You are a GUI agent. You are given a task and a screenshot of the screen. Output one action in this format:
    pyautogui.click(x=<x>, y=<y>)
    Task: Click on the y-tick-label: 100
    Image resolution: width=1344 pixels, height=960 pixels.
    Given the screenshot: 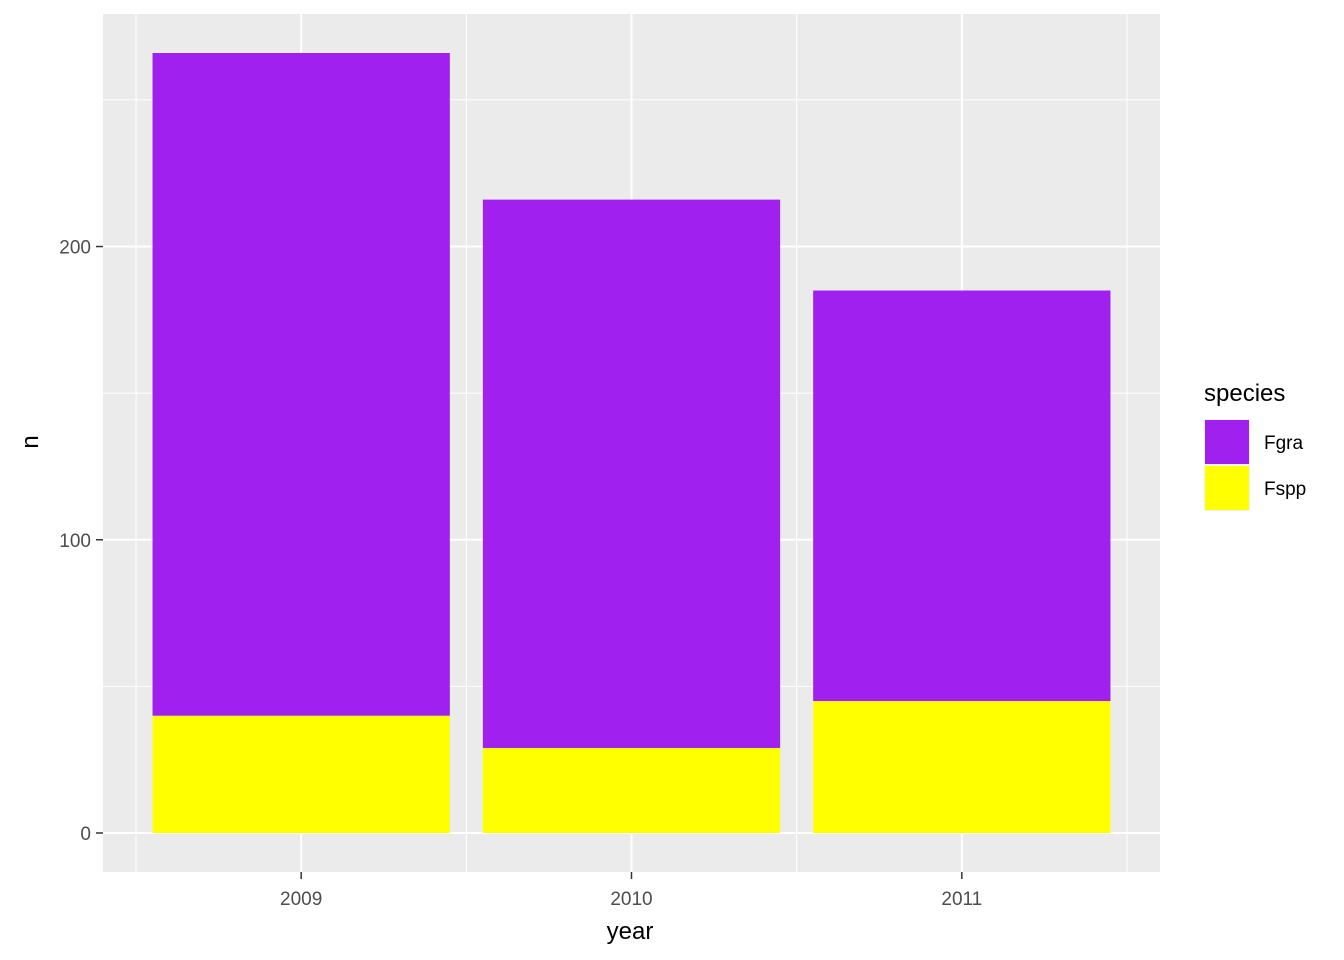 What is the action you would take?
    pyautogui.click(x=75, y=541)
    